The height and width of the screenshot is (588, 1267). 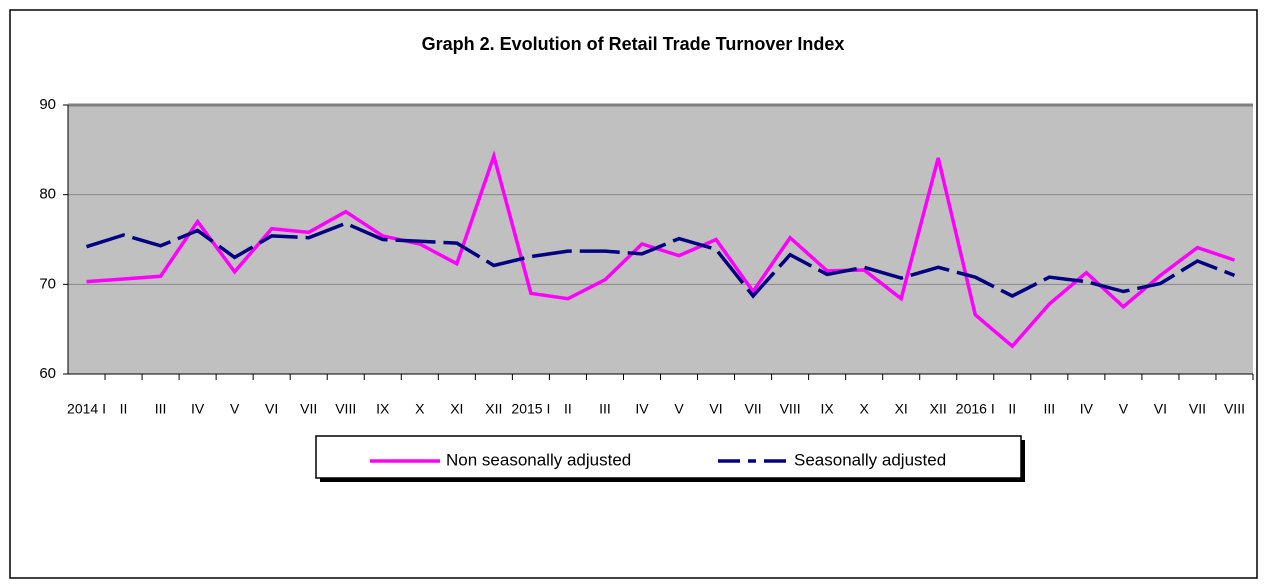 What do you see at coordinates (47, 283) in the screenshot?
I see `y-tick-label: 70` at bounding box center [47, 283].